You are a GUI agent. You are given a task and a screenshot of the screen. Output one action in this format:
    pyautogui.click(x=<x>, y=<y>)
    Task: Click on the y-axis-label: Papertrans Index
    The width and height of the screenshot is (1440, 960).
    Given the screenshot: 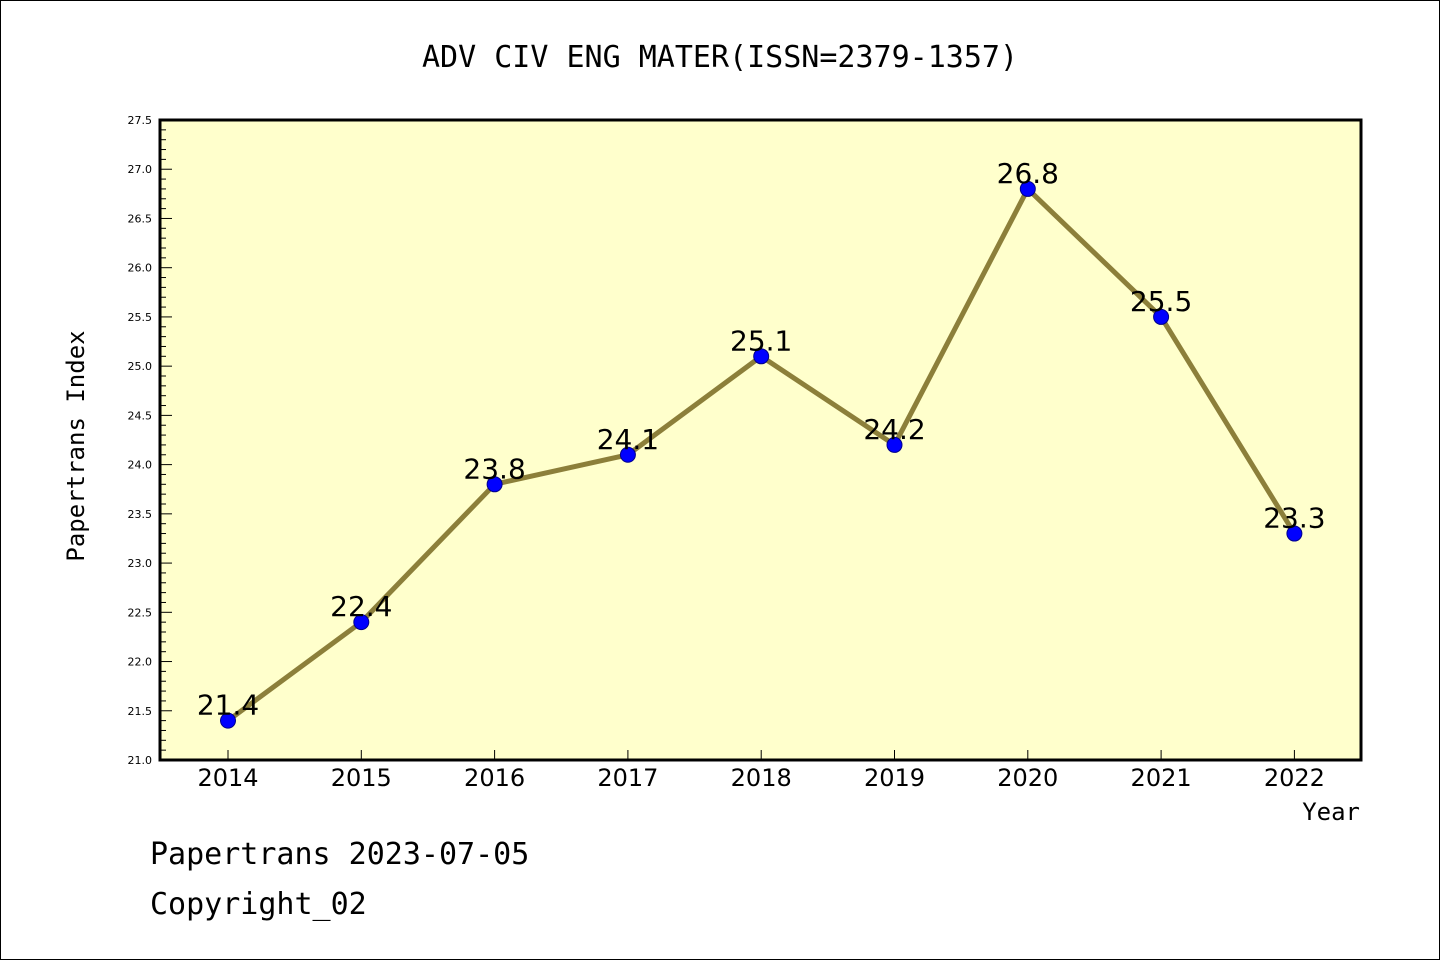 What is the action you would take?
    pyautogui.click(x=76, y=445)
    